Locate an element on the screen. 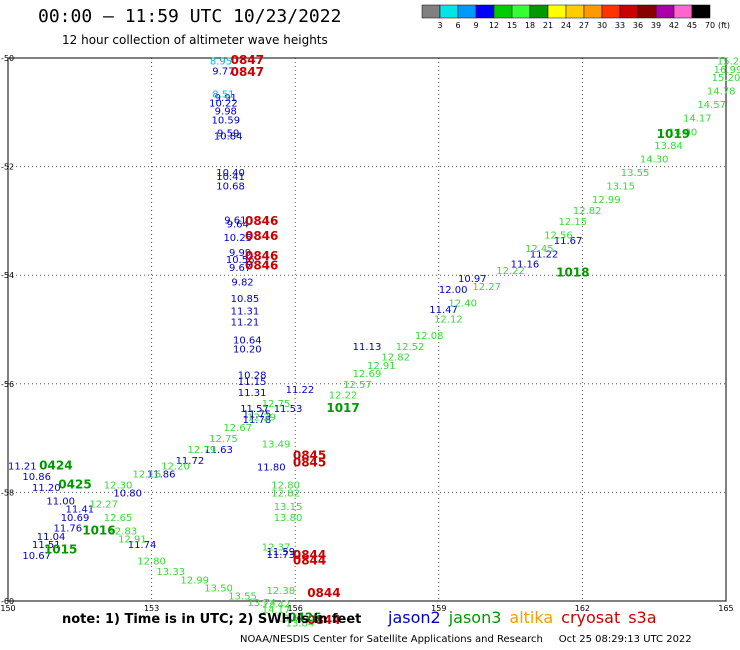 The image size is (740, 650). pass-time-label: 0425 is located at coordinates (74, 484).